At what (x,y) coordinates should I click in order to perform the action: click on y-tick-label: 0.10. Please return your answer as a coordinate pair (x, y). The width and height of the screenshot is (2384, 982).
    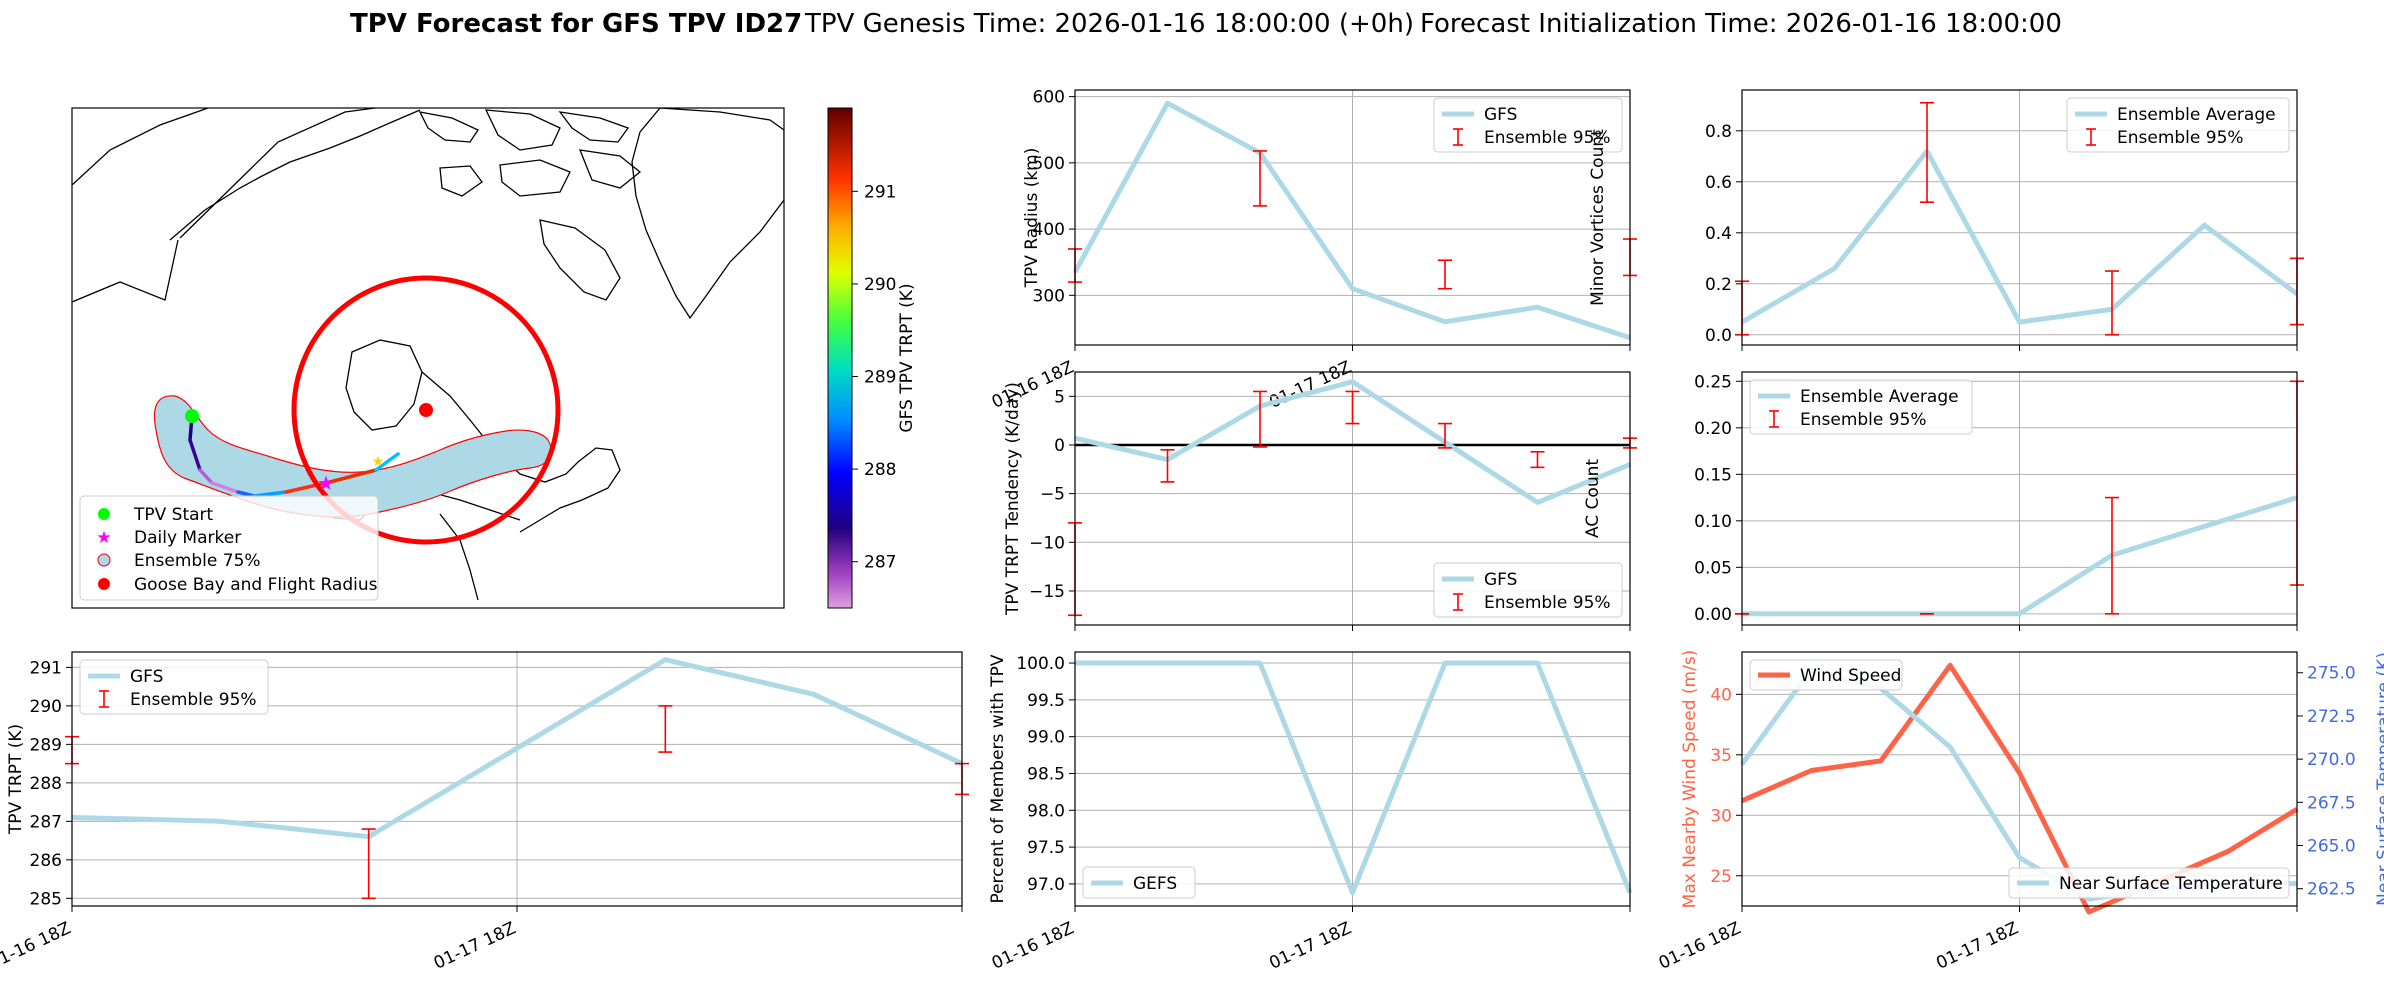
    Looking at the image, I should click on (1713, 522).